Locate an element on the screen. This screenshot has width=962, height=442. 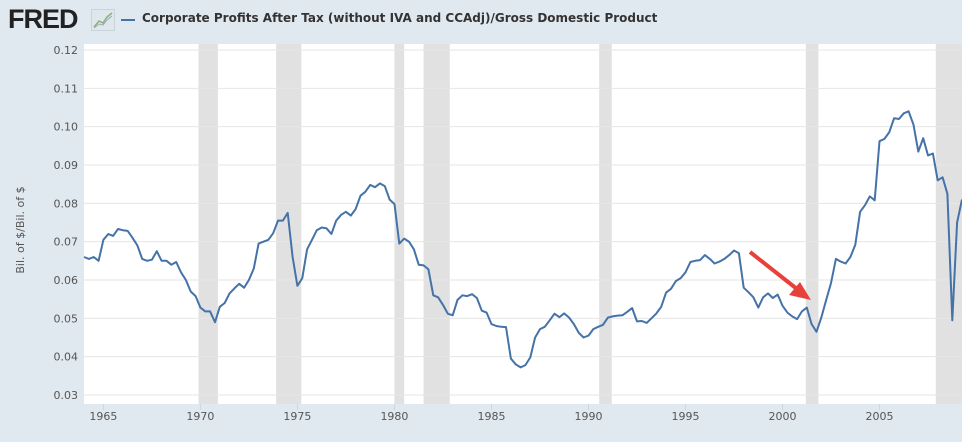
y-tick-label: 0.09 is located at coordinates (66, 165).